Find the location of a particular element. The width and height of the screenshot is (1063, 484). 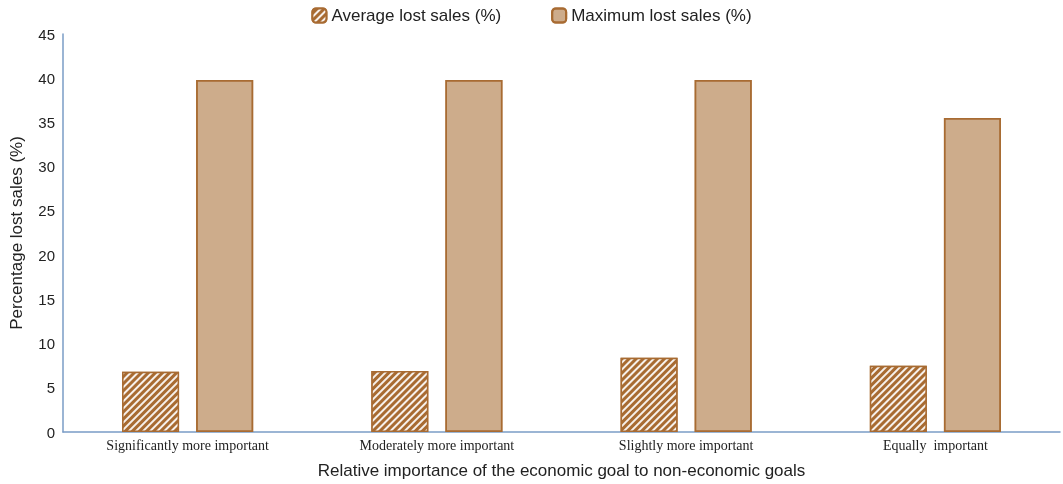

y-tick-label: 25 is located at coordinates (46, 211).